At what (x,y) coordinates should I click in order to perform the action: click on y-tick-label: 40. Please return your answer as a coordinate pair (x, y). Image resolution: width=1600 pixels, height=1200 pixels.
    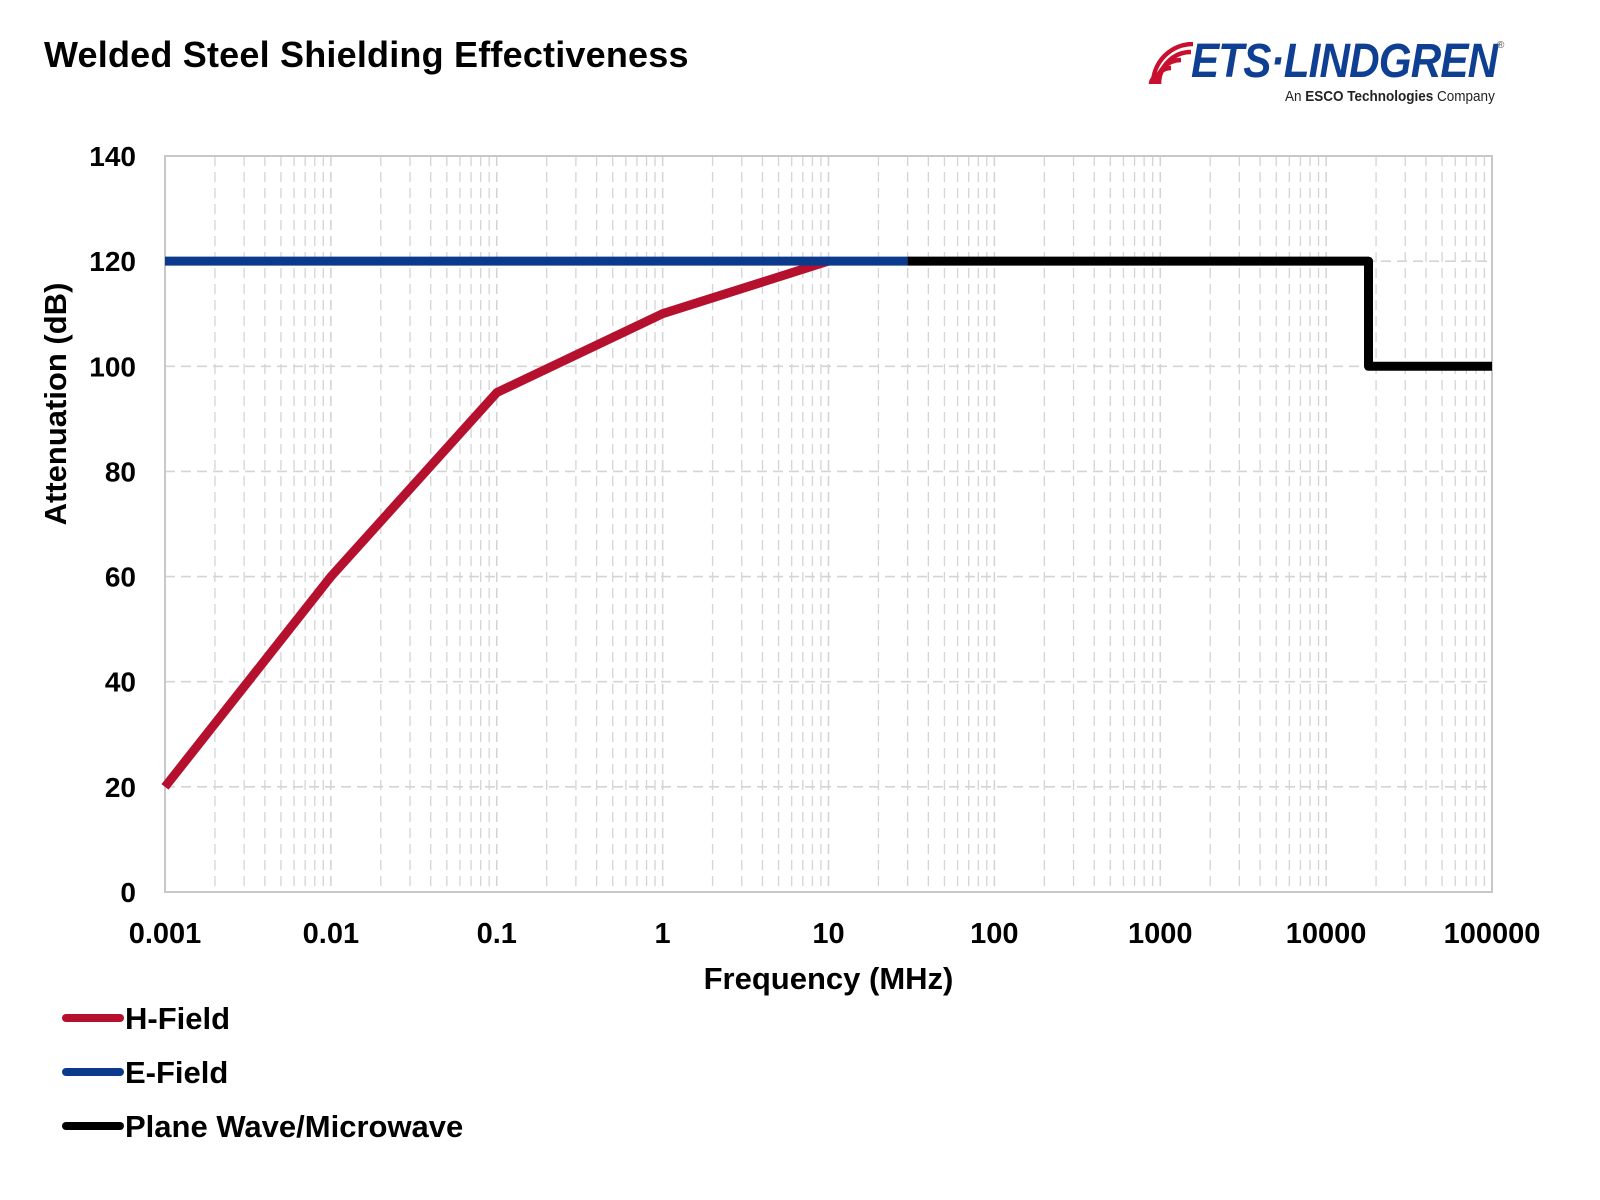
    Looking at the image, I should click on (120, 682).